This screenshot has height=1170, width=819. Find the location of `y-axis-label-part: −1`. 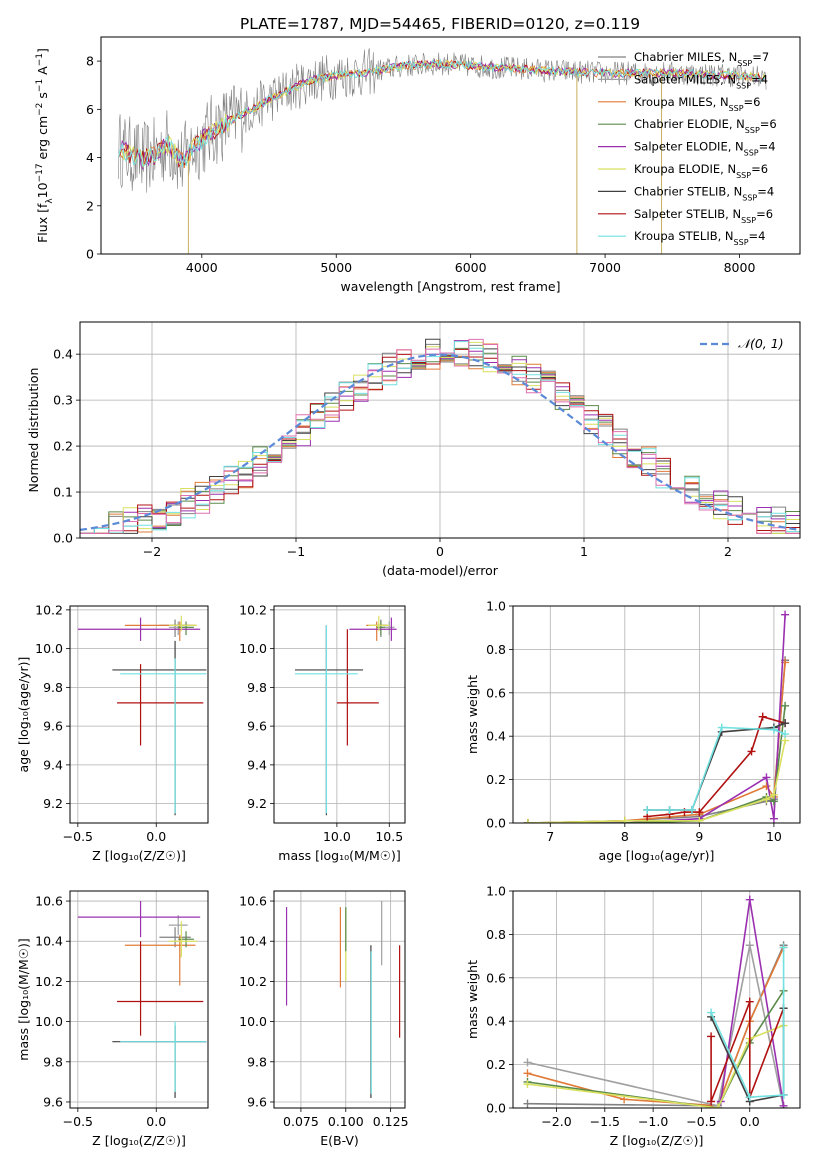

y-axis-label-part: −1 is located at coordinates (40, 59).